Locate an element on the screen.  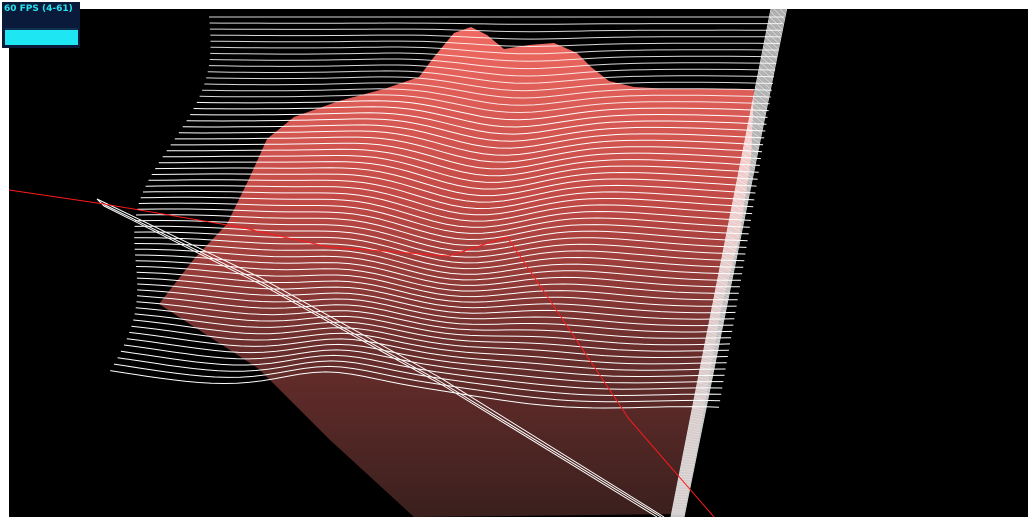
fps-counter-label: 60 FPS (4-61) is located at coordinates (38, 9).